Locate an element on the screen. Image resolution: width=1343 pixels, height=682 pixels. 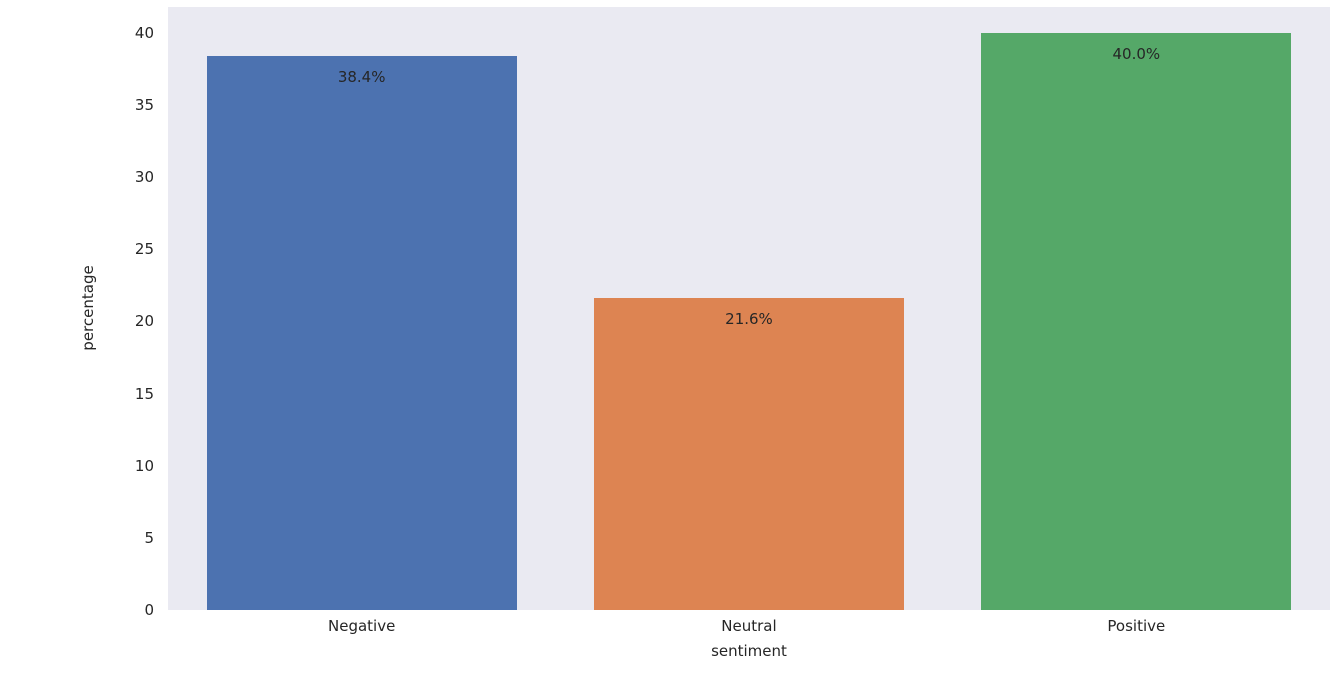
bar-value-label: 38.4% is located at coordinates (361, 77).